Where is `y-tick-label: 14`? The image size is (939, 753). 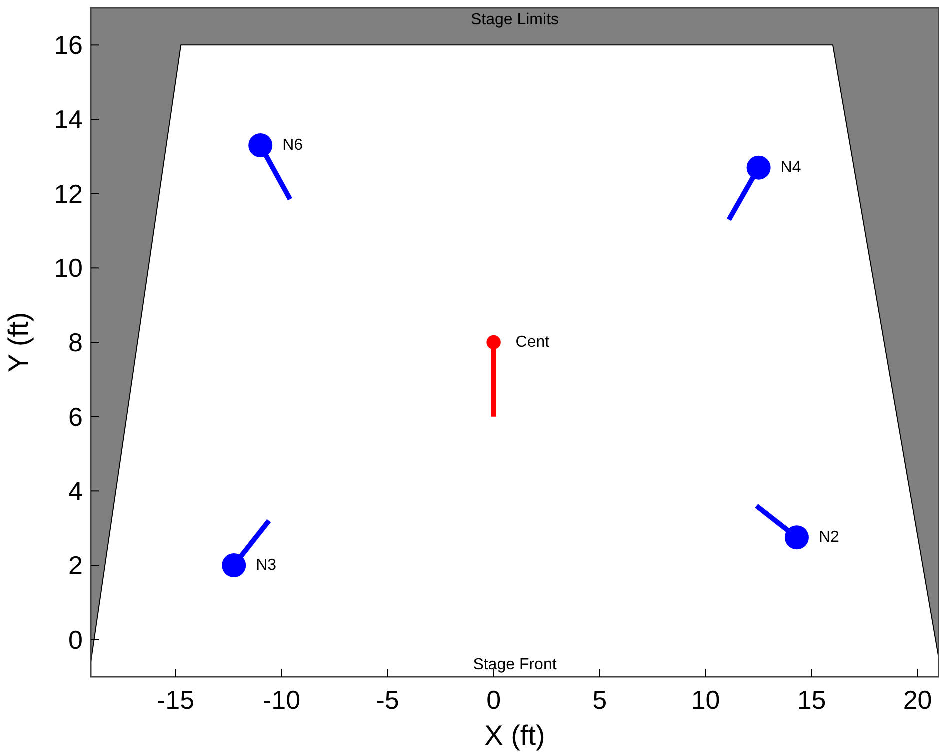 y-tick-label: 14 is located at coordinates (68, 119).